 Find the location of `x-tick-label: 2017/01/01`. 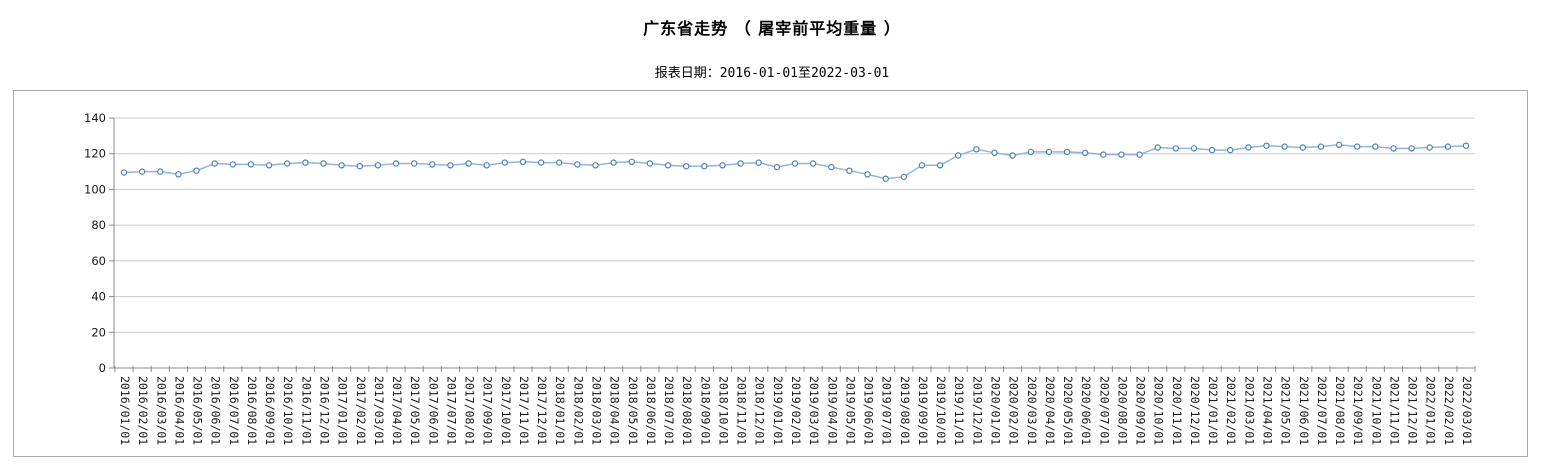

x-tick-label: 2017/01/01 is located at coordinates (343, 410).